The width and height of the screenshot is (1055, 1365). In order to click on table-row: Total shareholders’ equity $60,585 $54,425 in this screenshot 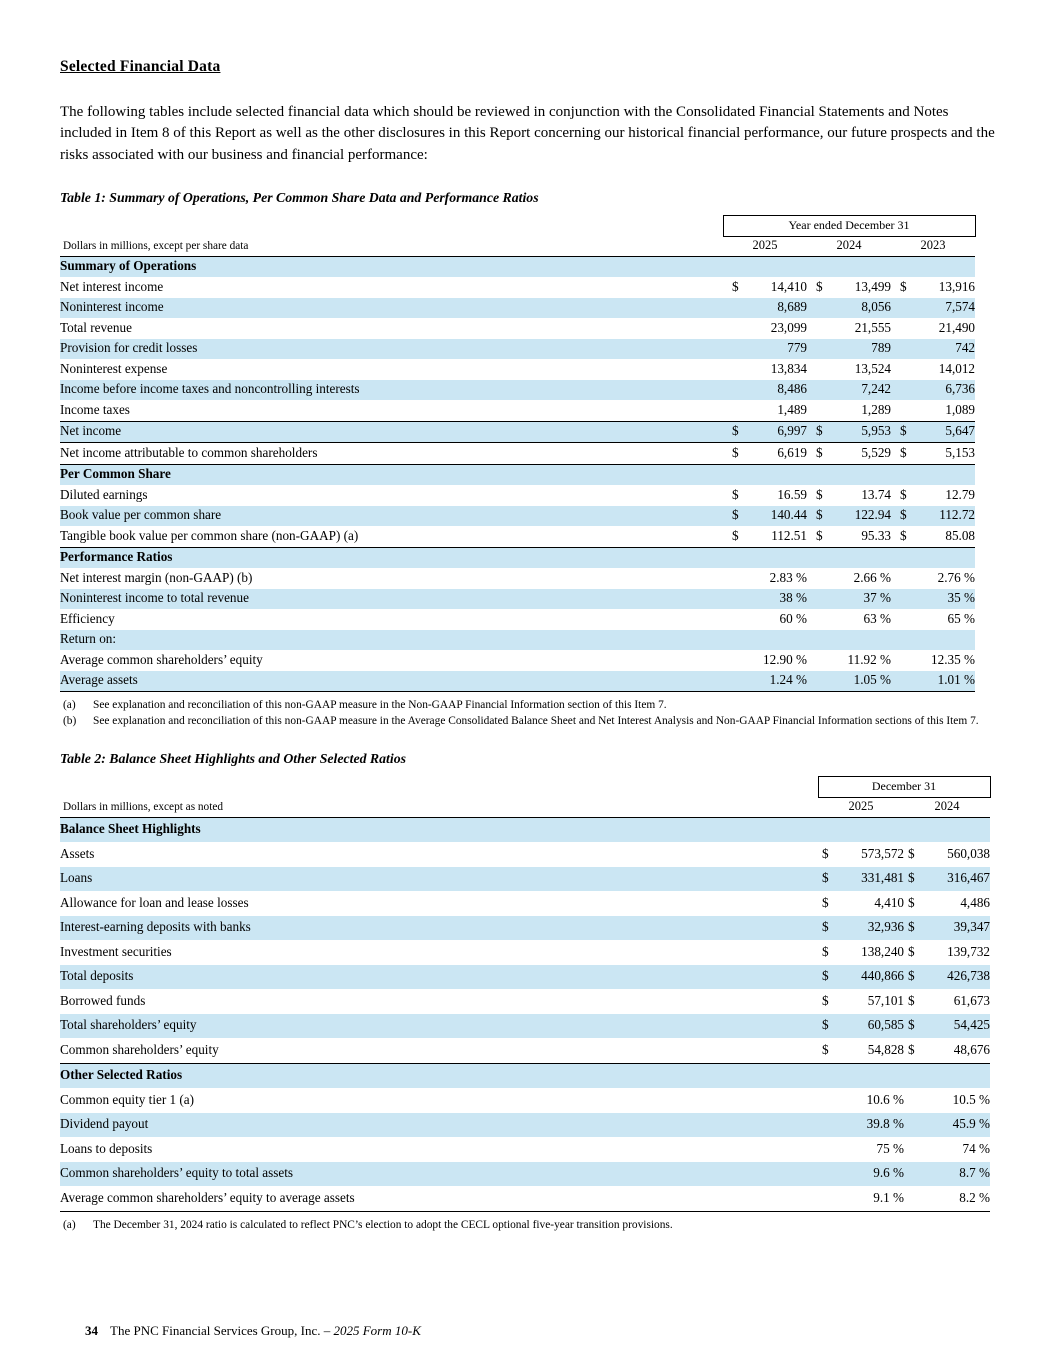, I will do `click(525, 1026)`.